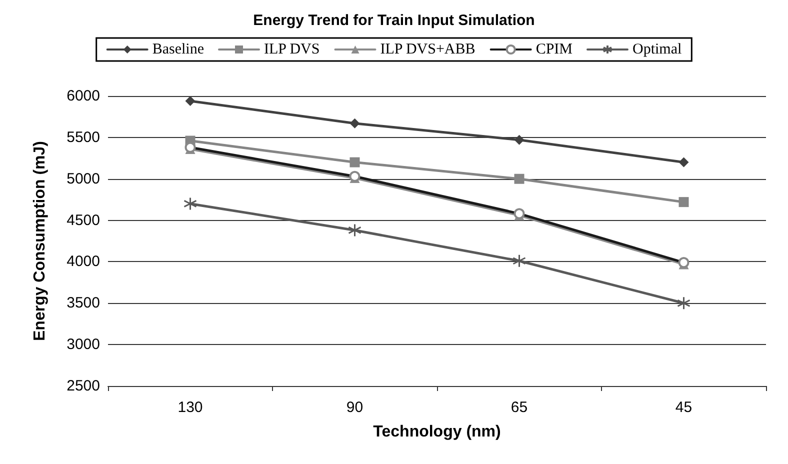 This screenshot has width=788, height=464. I want to click on legend-label: ILP DVS, so click(292, 50).